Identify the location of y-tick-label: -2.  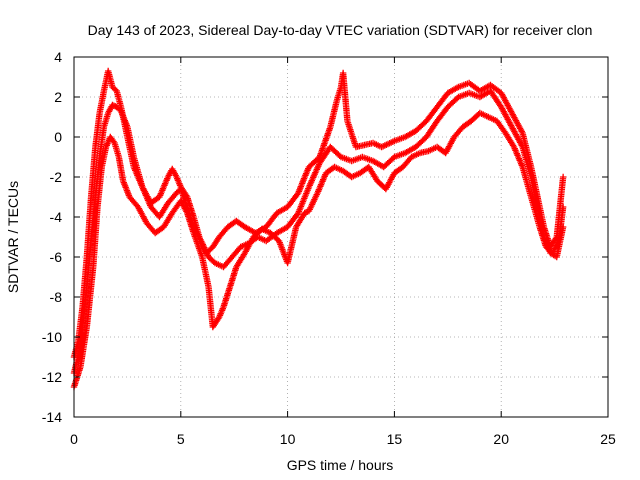
(56, 177).